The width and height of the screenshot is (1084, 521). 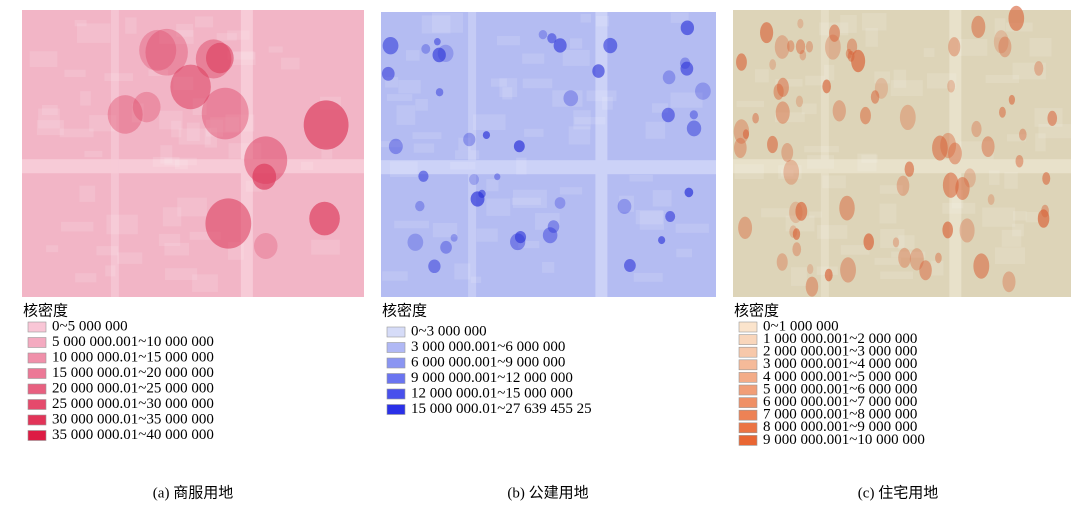 What do you see at coordinates (133, 373) in the screenshot?
I see `legend-label: 15 000 000.01~20 000 000` at bounding box center [133, 373].